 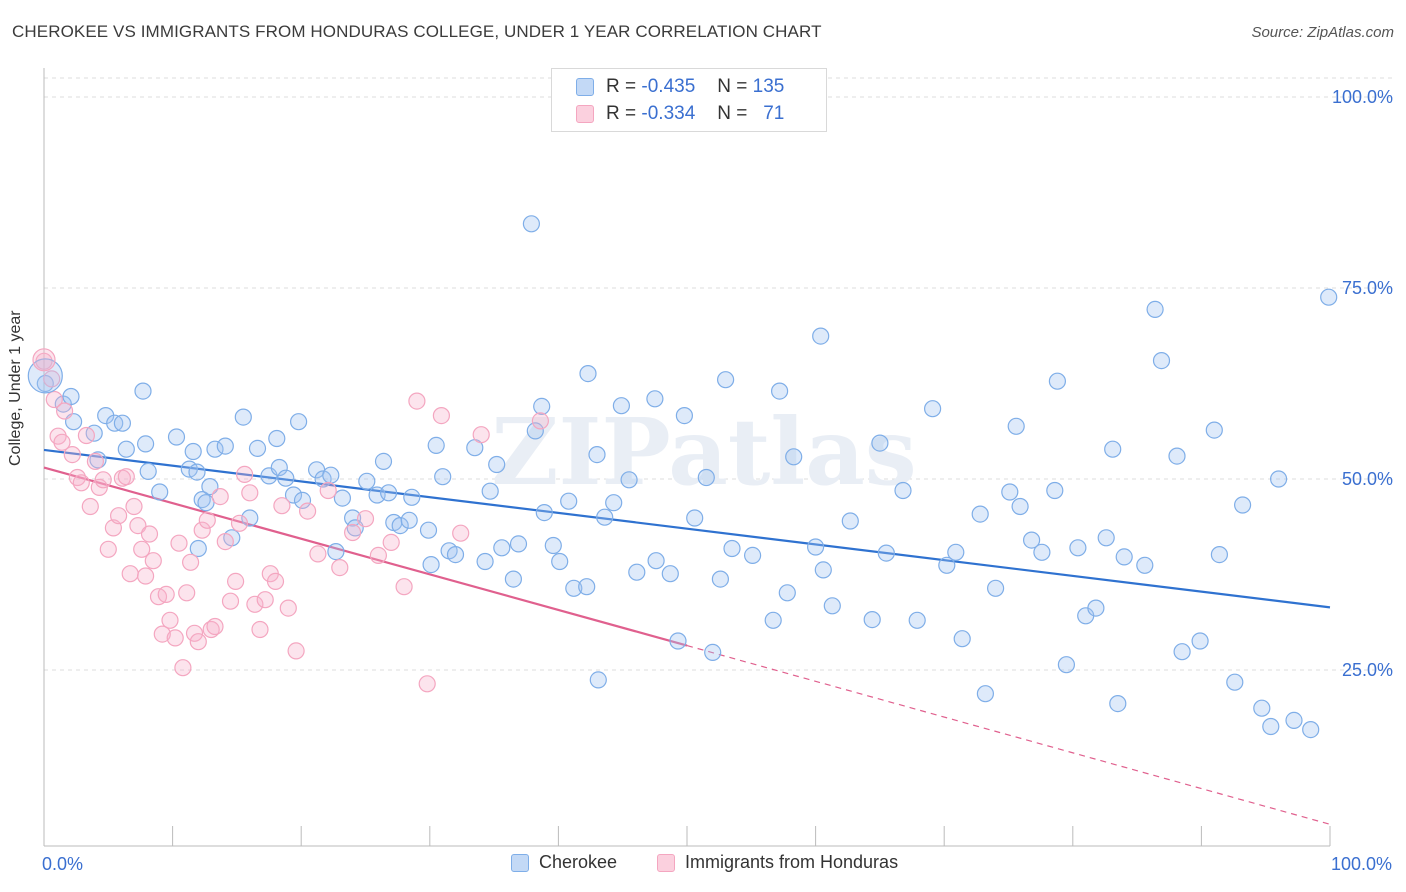 I want to click on cherokee-swatch, so click(x=585, y=87).